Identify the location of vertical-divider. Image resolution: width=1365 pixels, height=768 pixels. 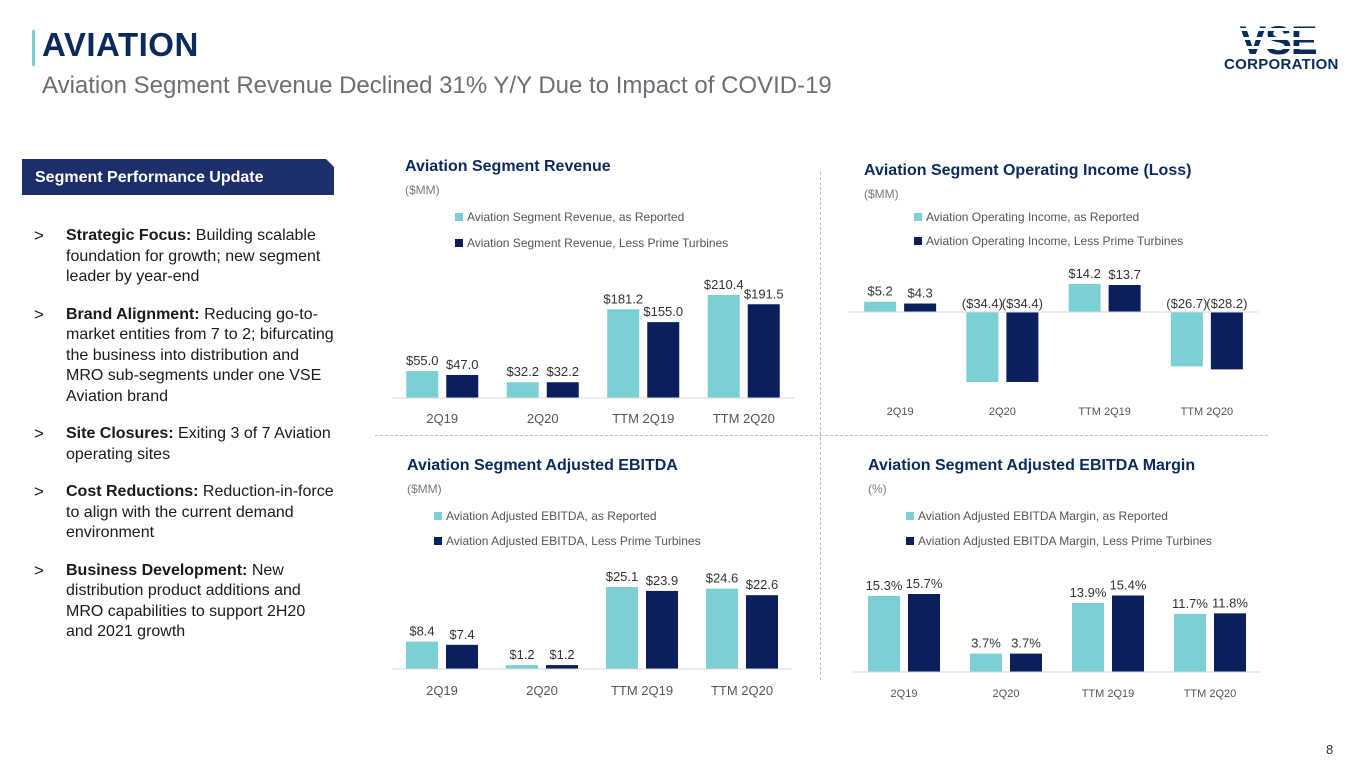
(820, 426).